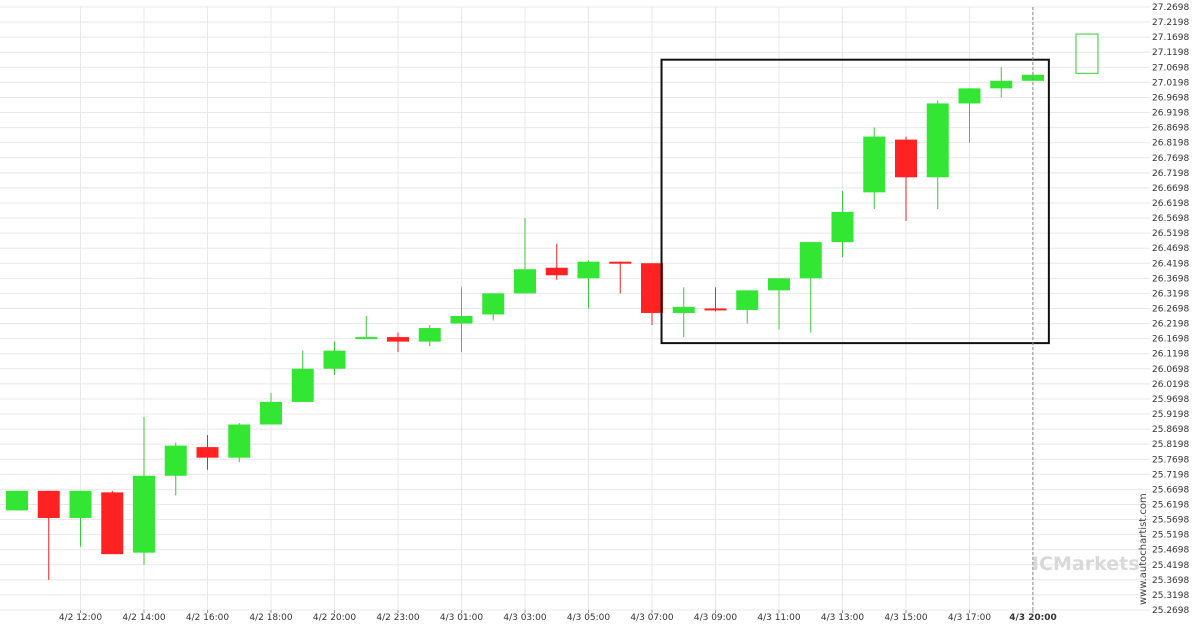  Describe the element at coordinates (1170, 53) in the screenshot. I see `y-tick-label: 27.1198` at that location.